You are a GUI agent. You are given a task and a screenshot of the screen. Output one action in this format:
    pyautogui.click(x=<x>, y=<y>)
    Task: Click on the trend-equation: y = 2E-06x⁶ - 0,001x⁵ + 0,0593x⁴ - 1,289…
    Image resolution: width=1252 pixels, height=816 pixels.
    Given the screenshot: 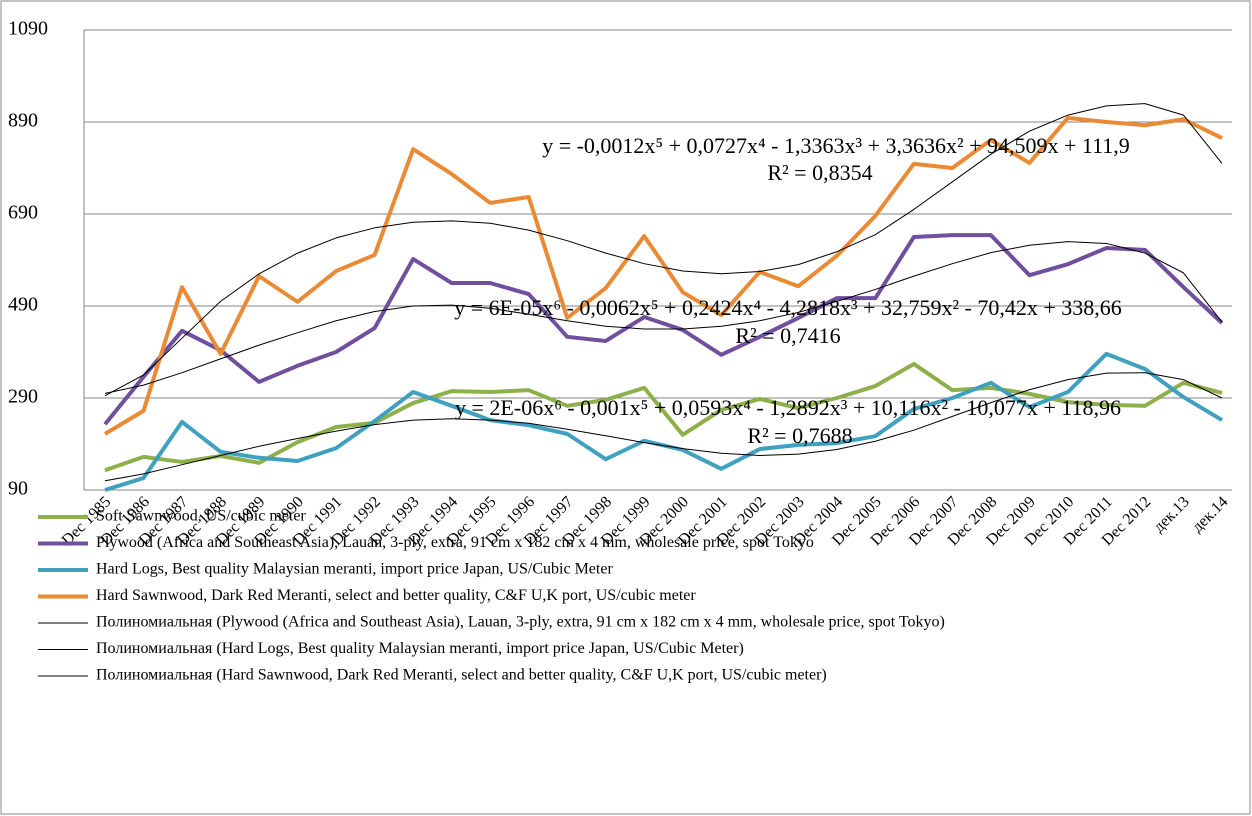 What is the action you would take?
    pyautogui.click(x=788, y=407)
    